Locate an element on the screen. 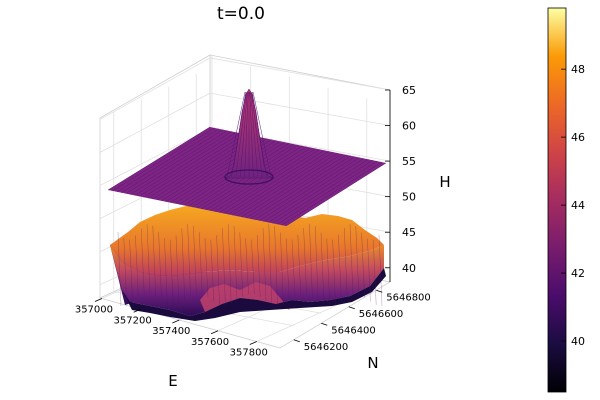  terrain-surface is located at coordinates (248, 263).